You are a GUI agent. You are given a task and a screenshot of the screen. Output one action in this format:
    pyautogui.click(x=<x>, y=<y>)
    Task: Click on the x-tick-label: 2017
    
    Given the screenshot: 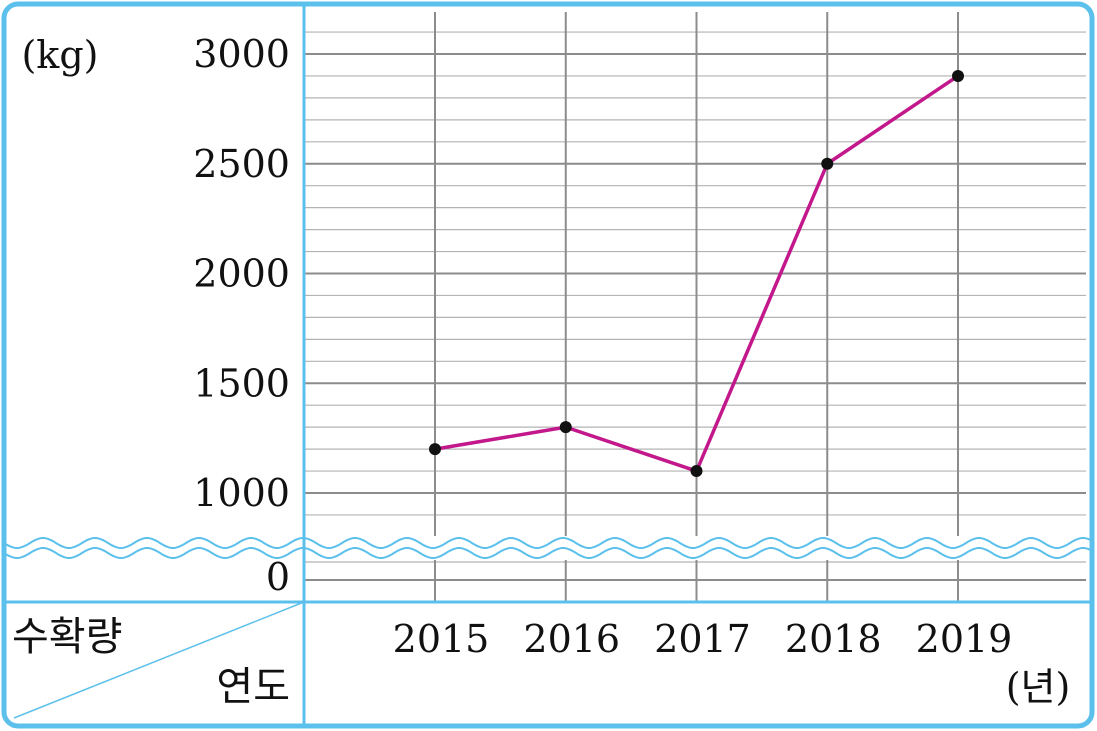 What is the action you would take?
    pyautogui.click(x=702, y=639)
    